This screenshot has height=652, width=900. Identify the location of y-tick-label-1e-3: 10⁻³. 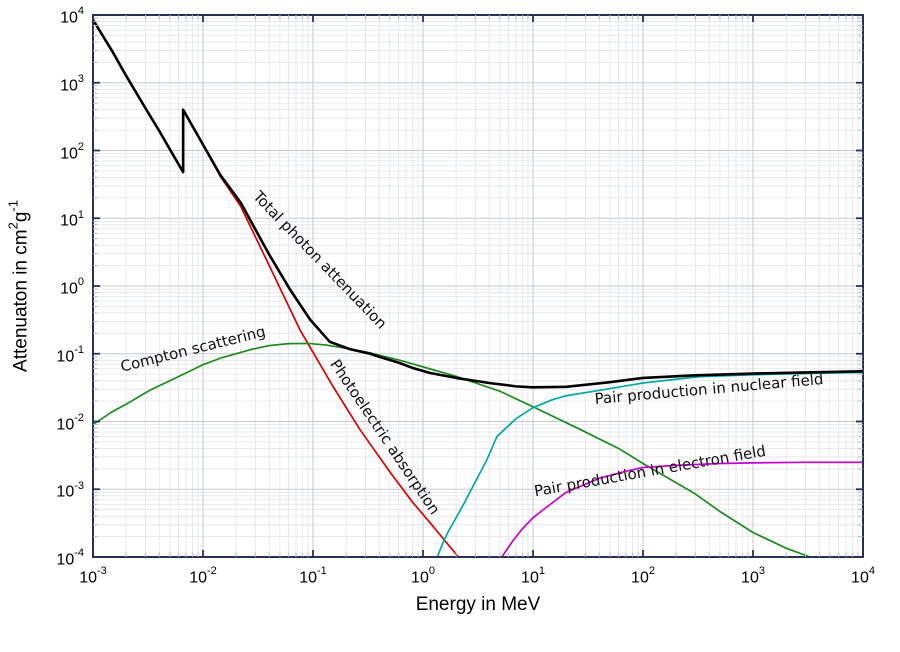
(70, 490).